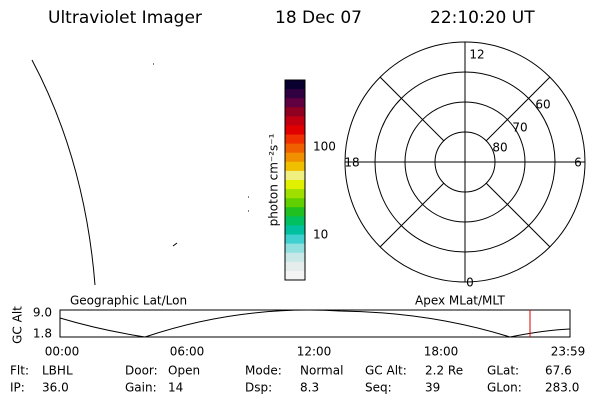 This screenshot has width=600, height=400. I want to click on info-value: 67.6, so click(558, 371).